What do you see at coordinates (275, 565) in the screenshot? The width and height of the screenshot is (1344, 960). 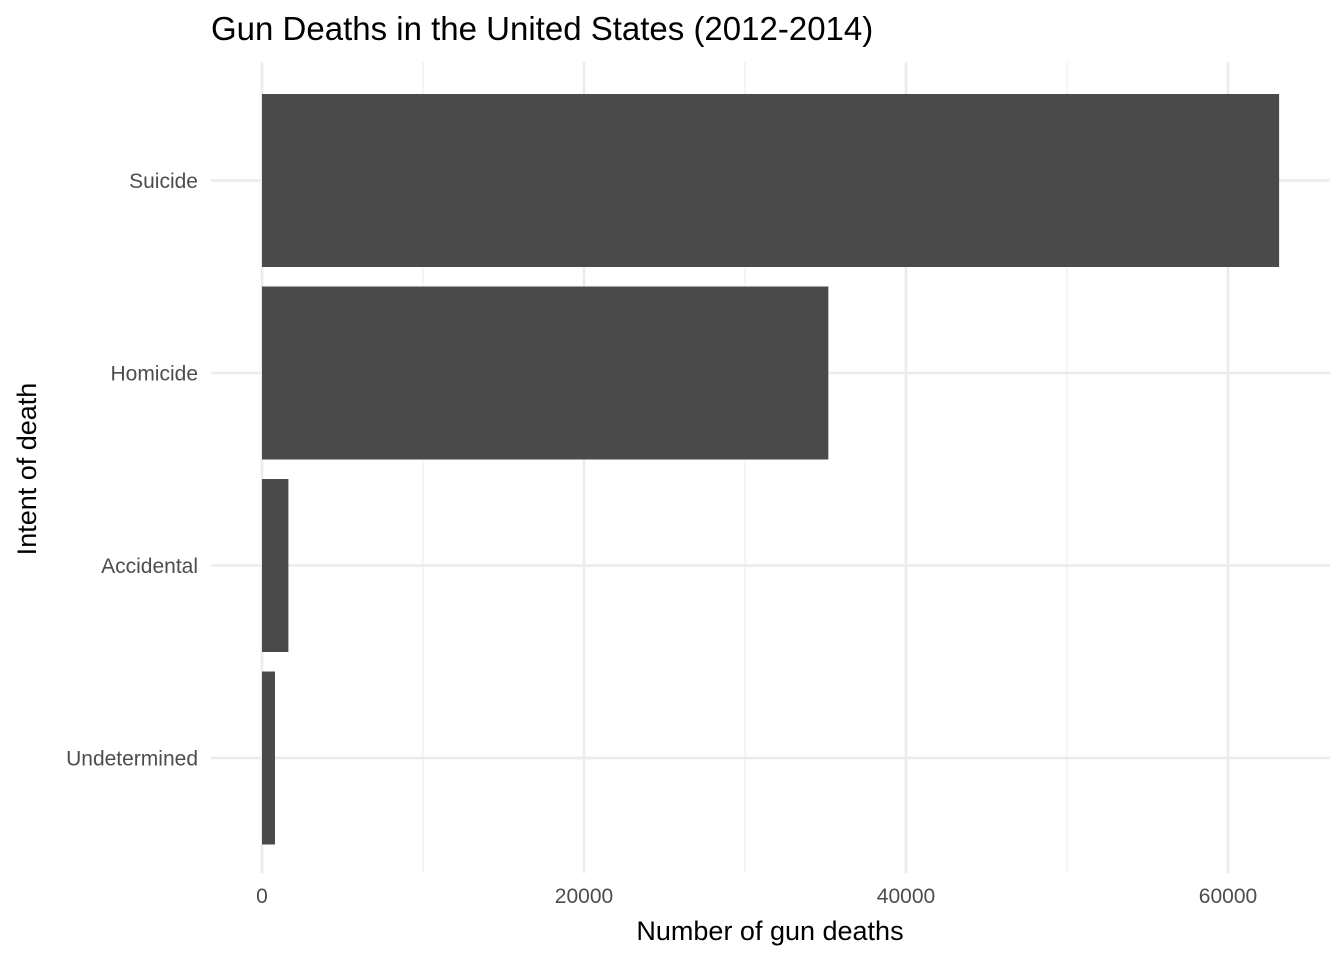 I see `bar-accidental` at bounding box center [275, 565].